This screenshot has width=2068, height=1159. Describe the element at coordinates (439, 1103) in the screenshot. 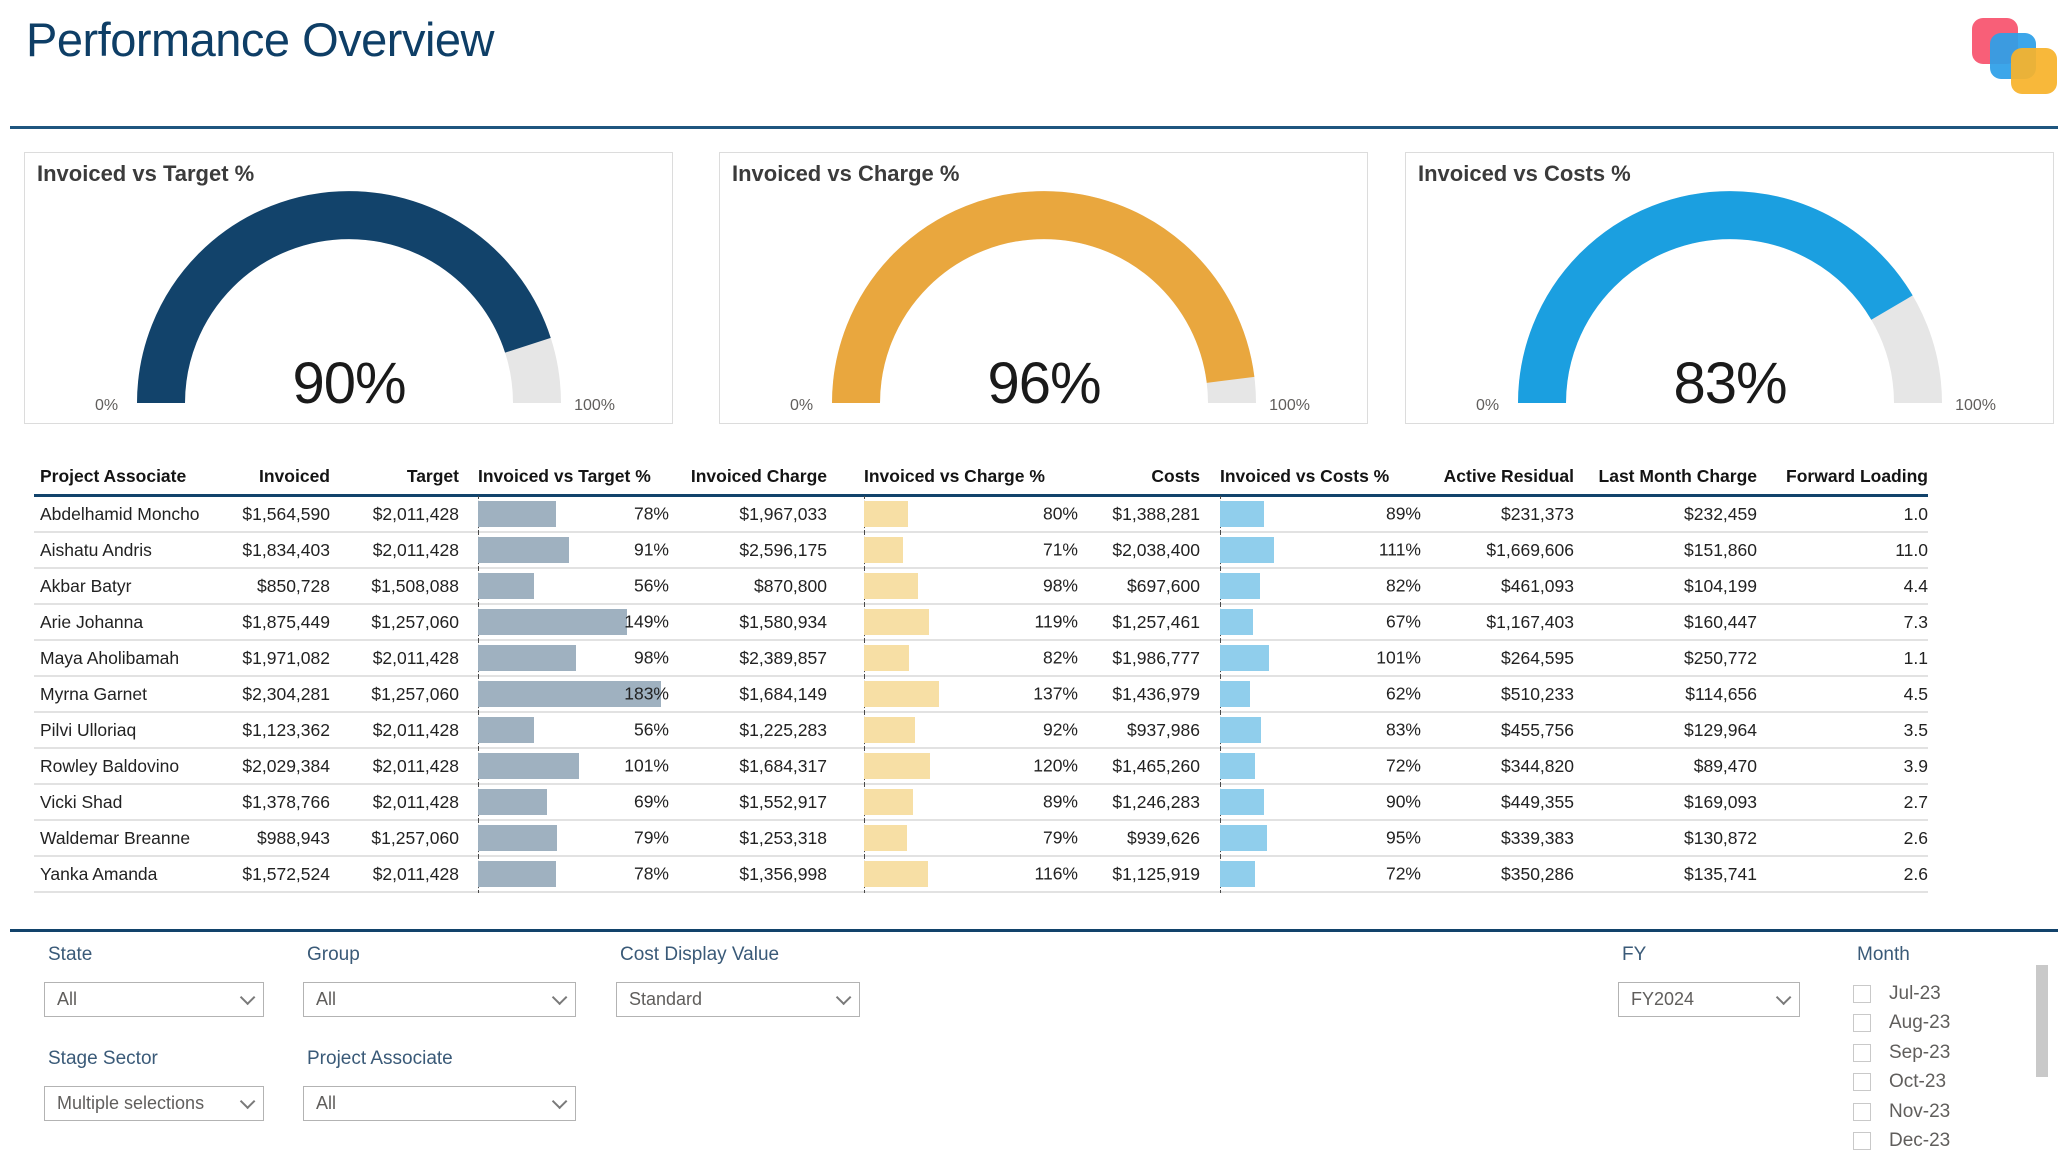

I see `filter-project-associate-dropdown: All` at that location.